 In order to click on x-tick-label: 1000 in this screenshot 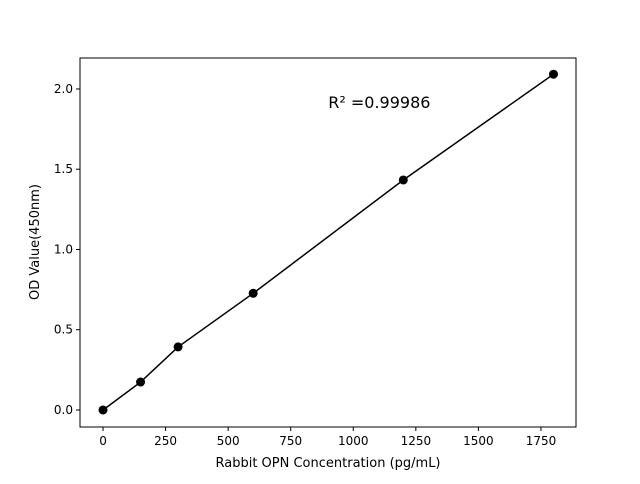, I will do `click(353, 441)`.